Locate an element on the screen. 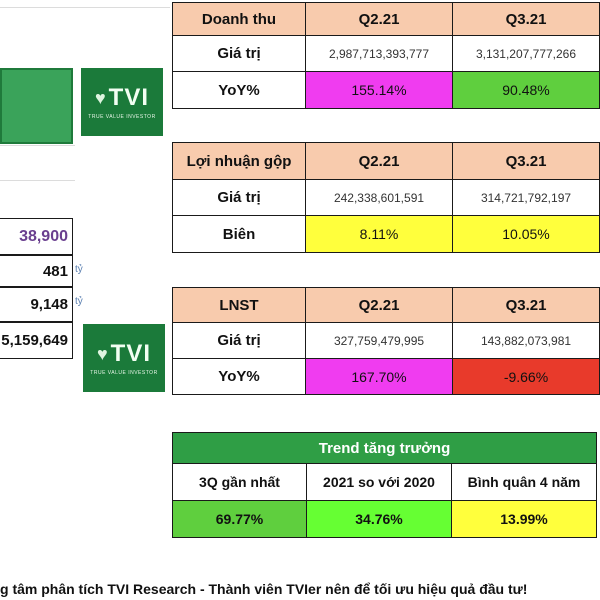 This screenshot has height=600, width=600. value-cell-1: 481 is located at coordinates (36, 271).